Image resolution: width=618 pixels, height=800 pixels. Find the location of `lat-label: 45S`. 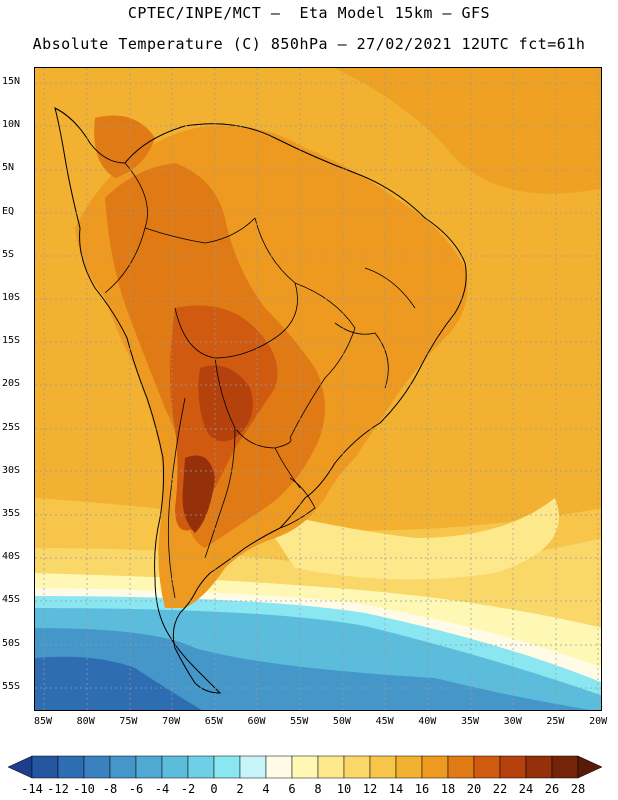

lat-label: 45S is located at coordinates (11, 600).